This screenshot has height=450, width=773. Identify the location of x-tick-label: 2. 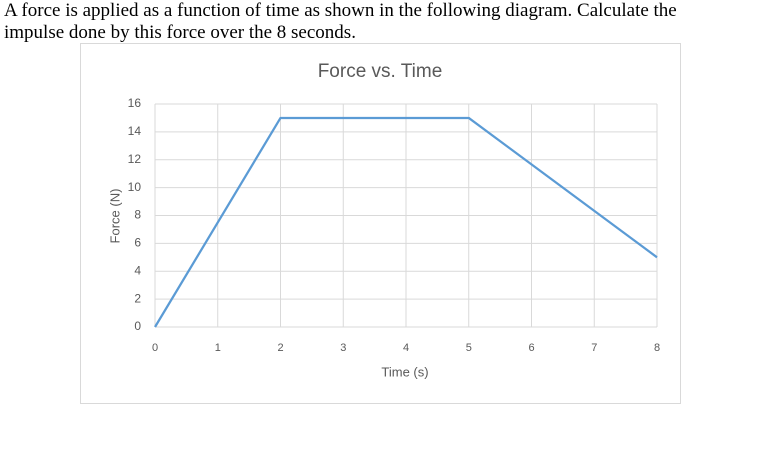
(280, 348).